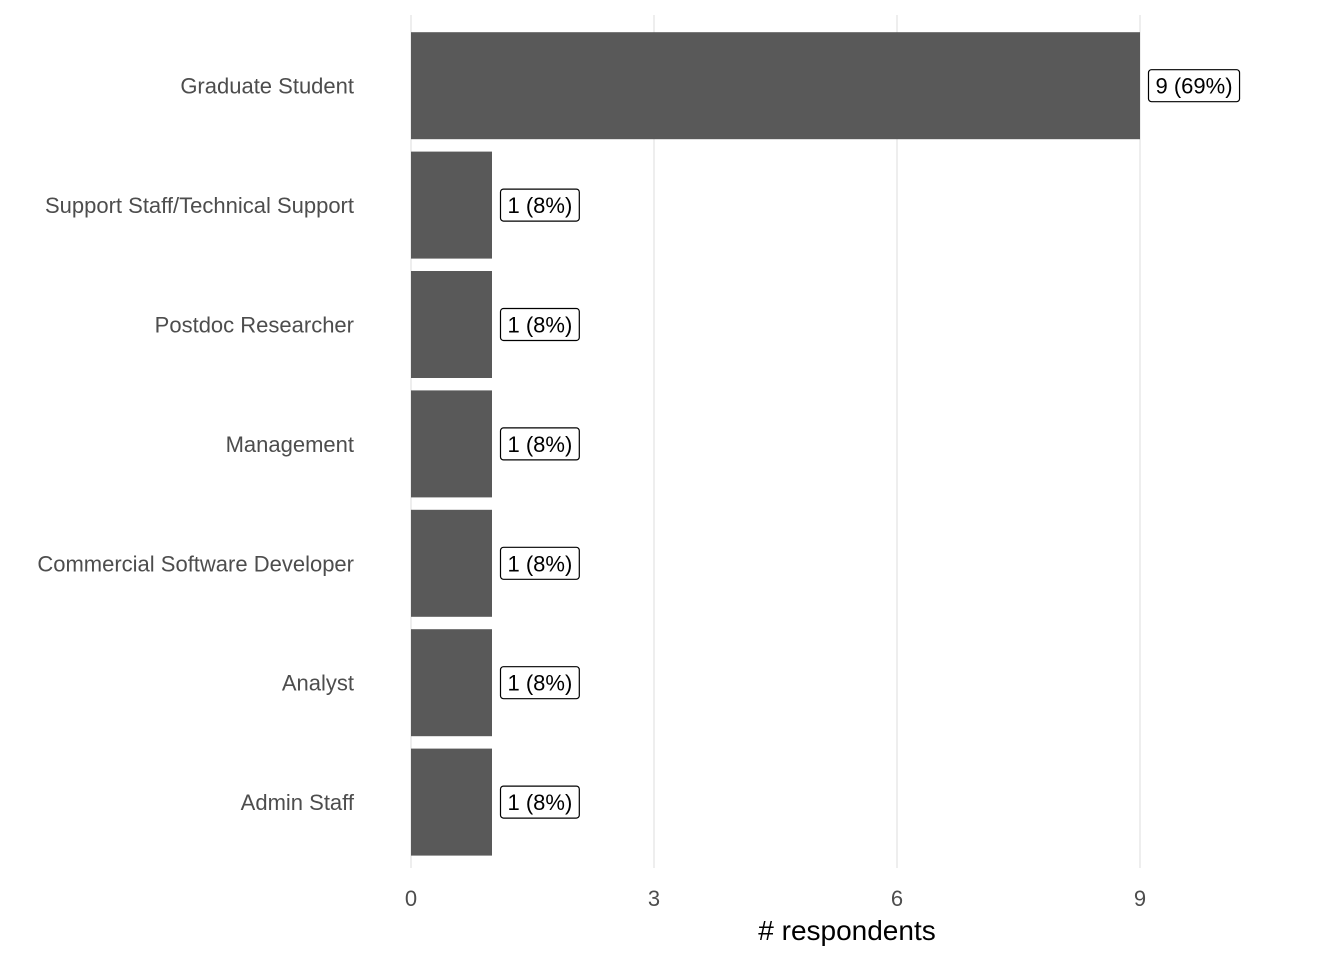 Image resolution: width=1344 pixels, height=960 pixels. What do you see at coordinates (290, 444) in the screenshot?
I see `category-label: Management` at bounding box center [290, 444].